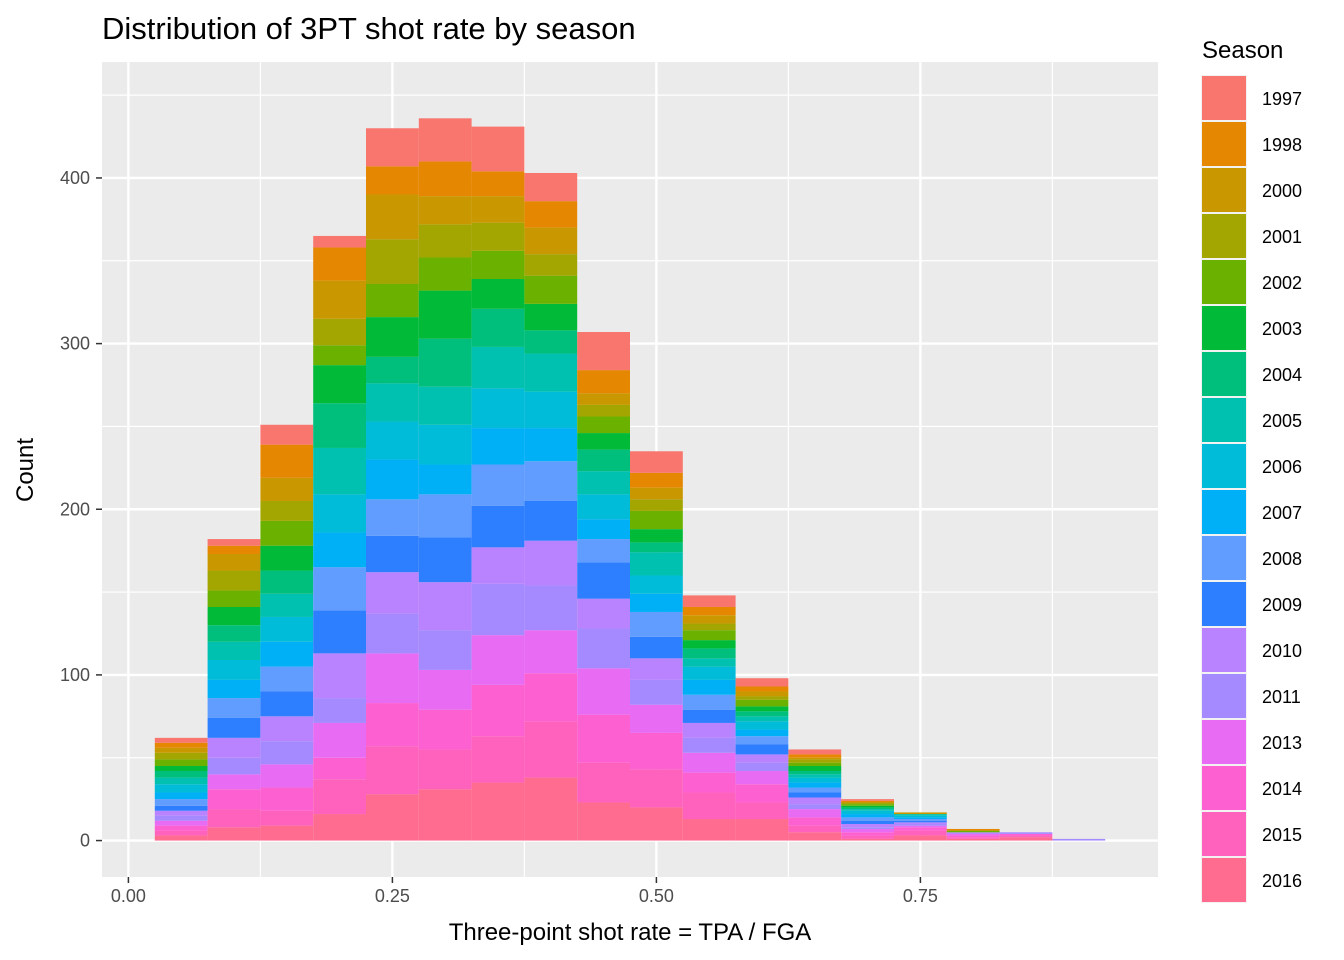 The height and width of the screenshot is (960, 1344). What do you see at coordinates (1224, 328) in the screenshot?
I see `legend-key-2003` at bounding box center [1224, 328].